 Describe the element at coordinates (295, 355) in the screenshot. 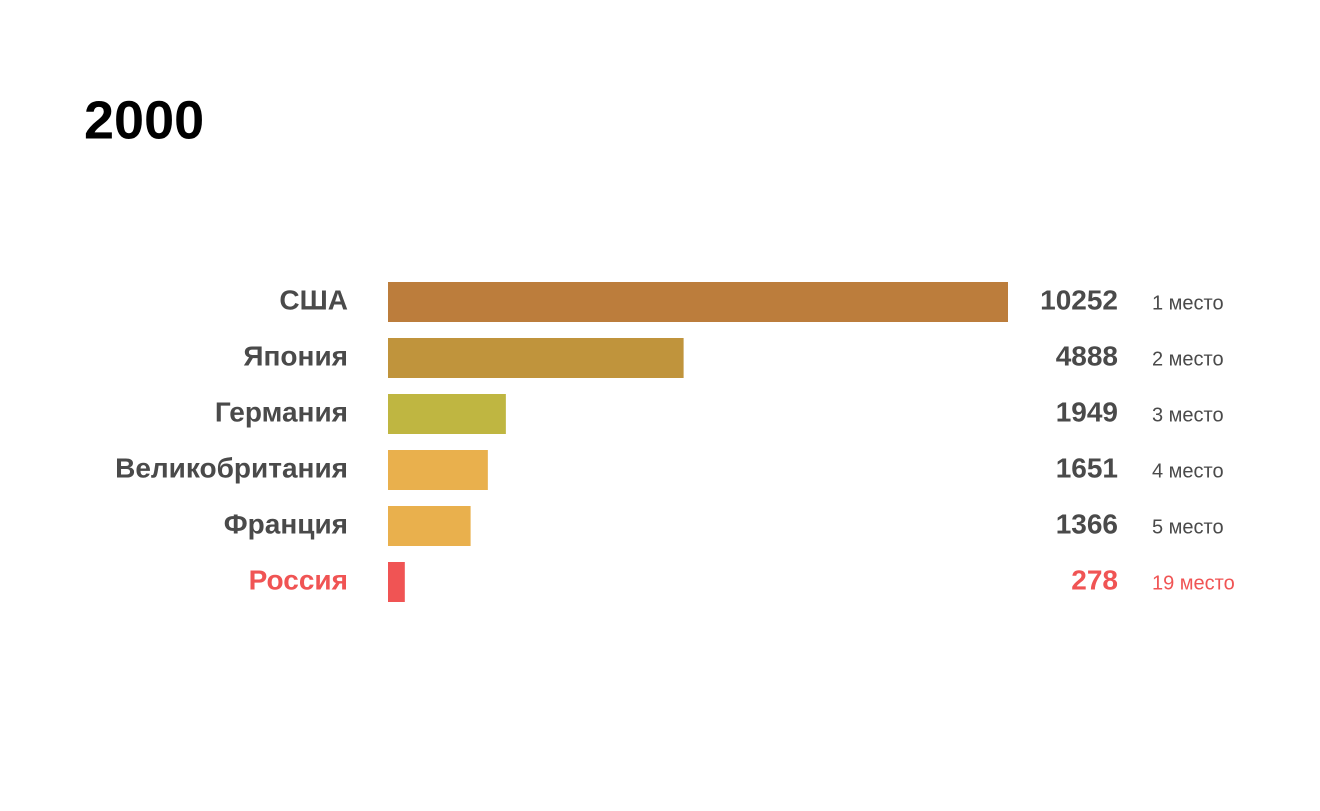

I see `category-label: Япония` at that location.